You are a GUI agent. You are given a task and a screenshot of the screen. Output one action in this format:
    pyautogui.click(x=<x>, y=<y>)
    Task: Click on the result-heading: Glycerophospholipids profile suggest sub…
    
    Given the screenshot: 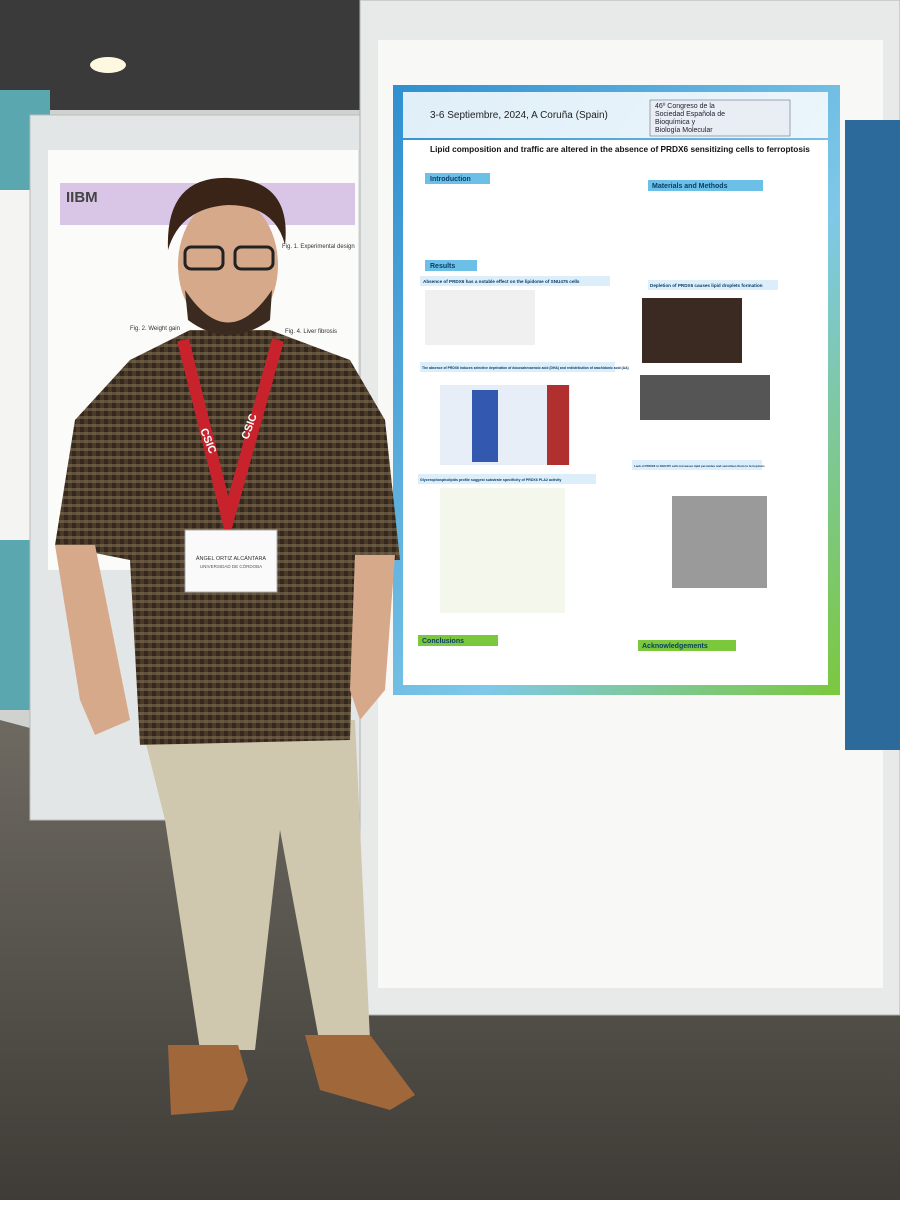 What is the action you would take?
    pyautogui.click(x=490, y=480)
    